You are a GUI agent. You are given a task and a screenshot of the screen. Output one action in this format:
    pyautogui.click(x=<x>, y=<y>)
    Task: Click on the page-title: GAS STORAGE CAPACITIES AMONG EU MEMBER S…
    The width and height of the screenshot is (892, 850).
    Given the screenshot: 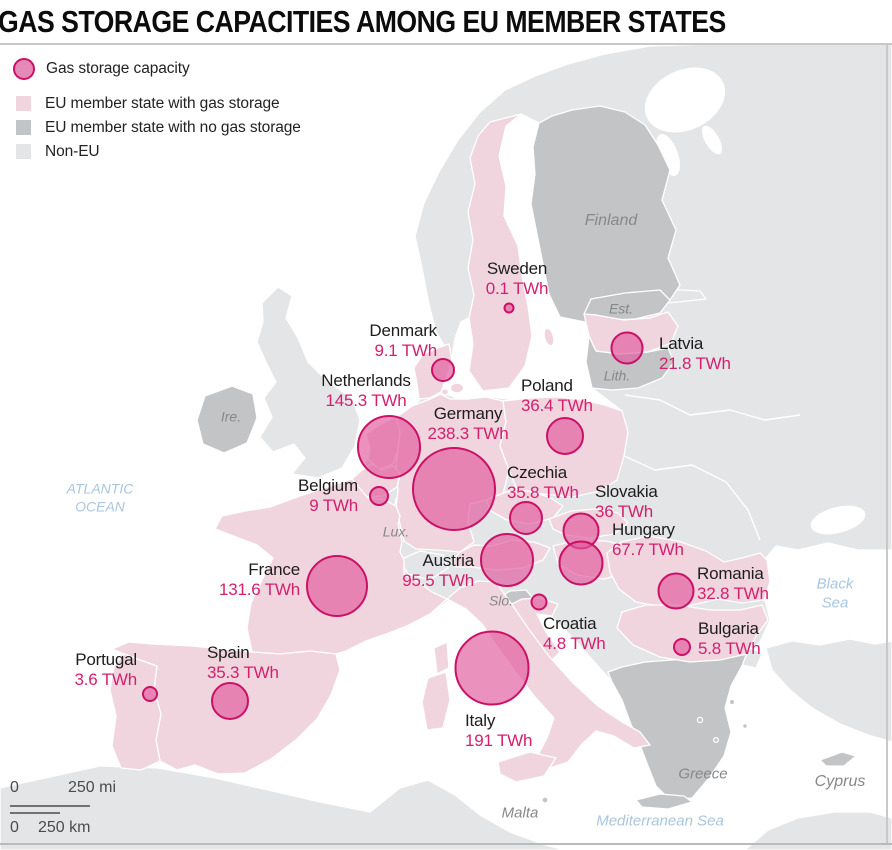 What is the action you would take?
    pyautogui.click(x=363, y=21)
    